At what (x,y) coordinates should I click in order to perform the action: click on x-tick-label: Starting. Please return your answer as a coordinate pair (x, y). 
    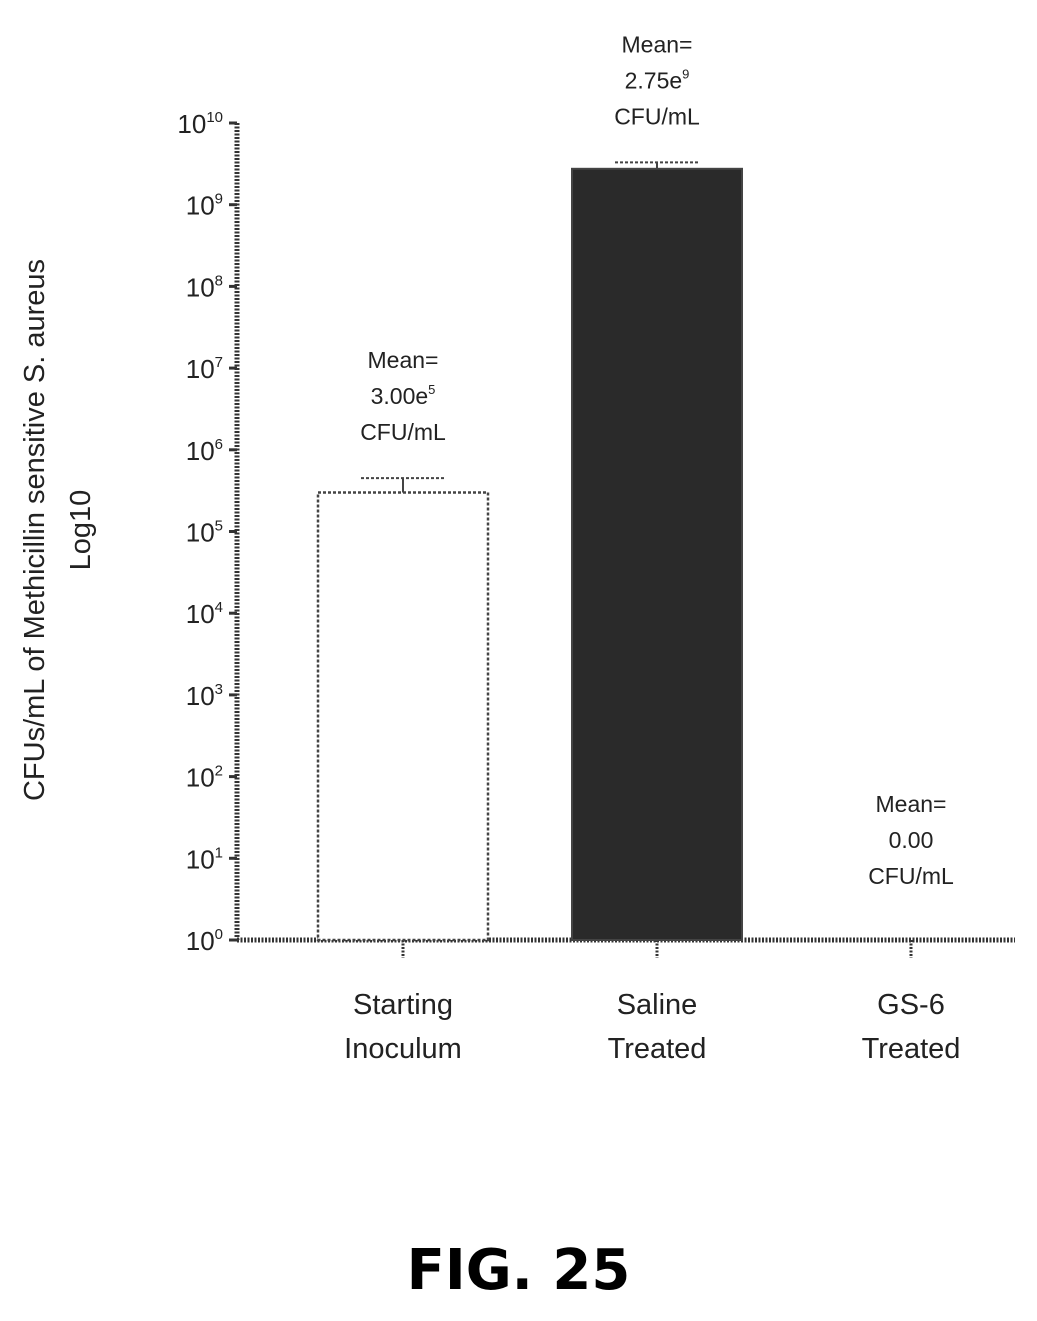
    Looking at the image, I should click on (403, 1005).